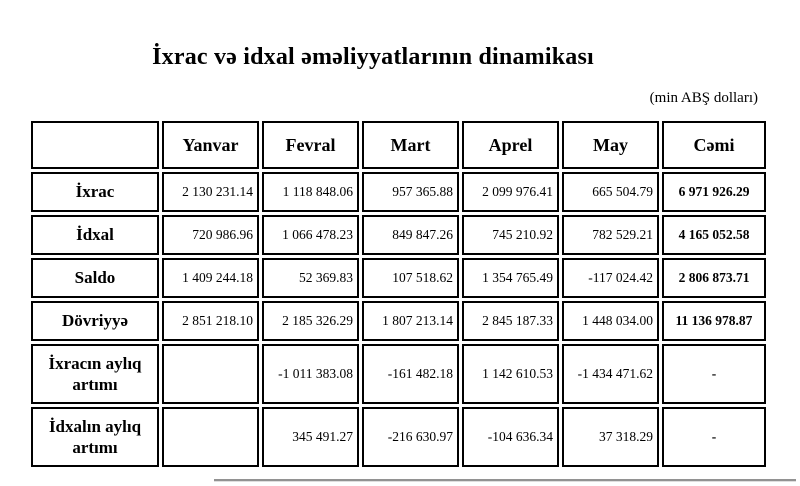  Describe the element at coordinates (310, 437) in the screenshot. I see `cell-value: 345 491.27` at that location.